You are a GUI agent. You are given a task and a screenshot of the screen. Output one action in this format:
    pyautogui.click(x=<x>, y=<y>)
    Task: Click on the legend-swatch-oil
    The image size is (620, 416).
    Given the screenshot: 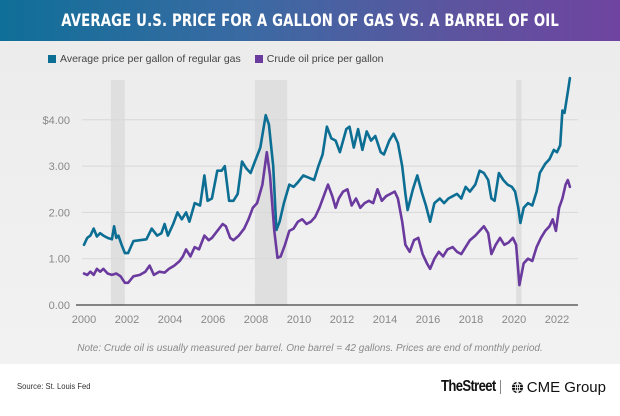 What is the action you would take?
    pyautogui.click(x=258, y=59)
    